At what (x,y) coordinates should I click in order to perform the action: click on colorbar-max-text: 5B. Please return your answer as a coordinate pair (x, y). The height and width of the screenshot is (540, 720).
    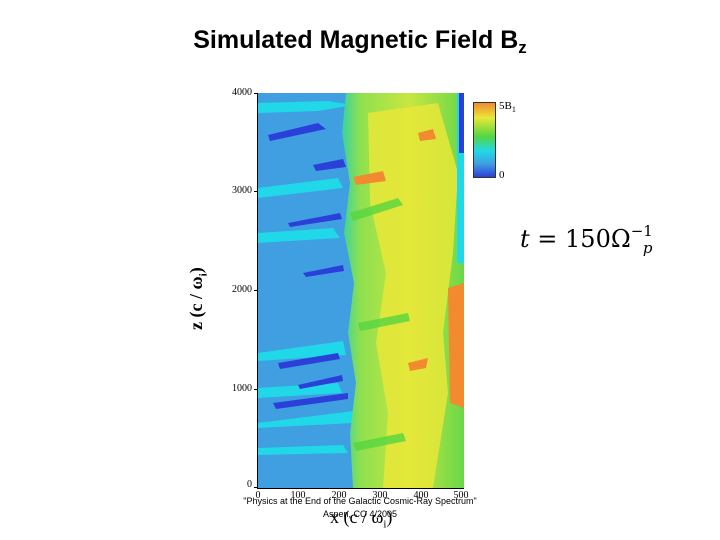
    Looking at the image, I should click on (505, 106).